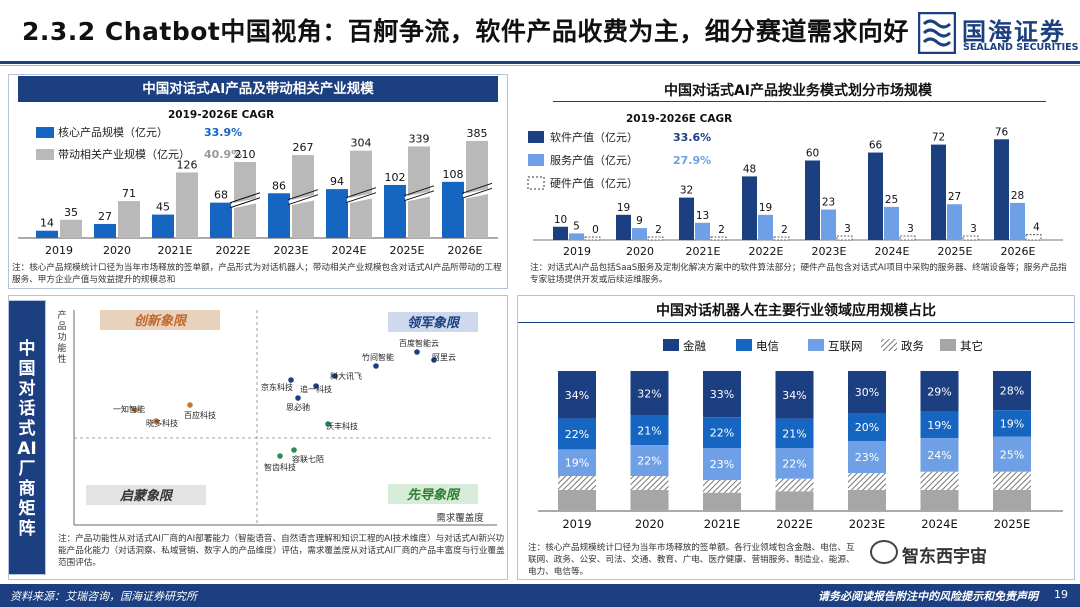 This screenshot has width=1080, height=607. Describe the element at coordinates (944, 557) in the screenshot. I see `watermark-text: 智东西宇宙` at that location.